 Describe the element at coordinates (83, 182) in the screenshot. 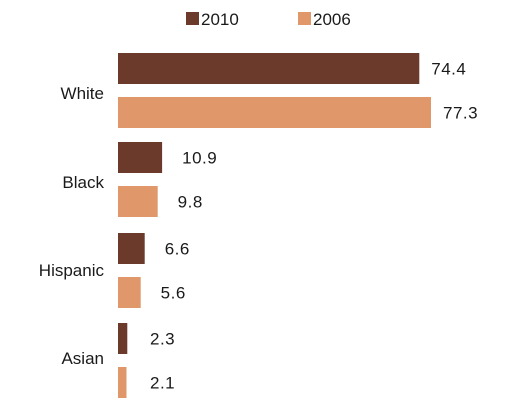

I see `category-label-black: Black` at that location.